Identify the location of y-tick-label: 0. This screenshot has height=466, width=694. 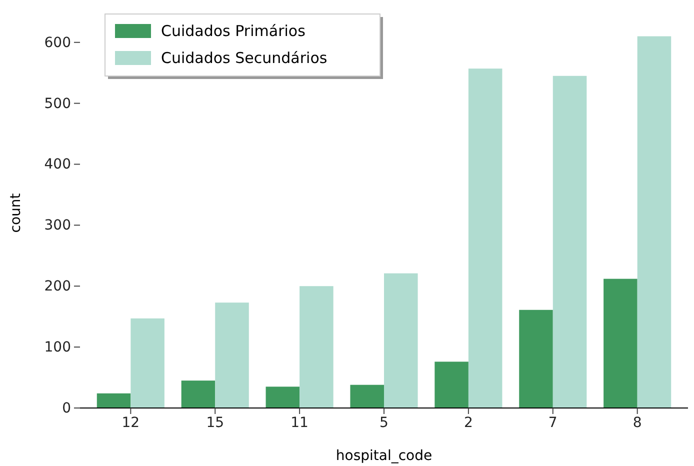
(66, 408).